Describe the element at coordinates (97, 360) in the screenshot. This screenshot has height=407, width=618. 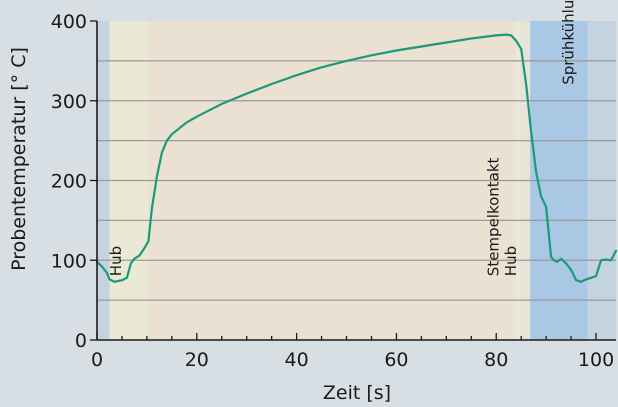
I see `x-tick-label: 0` at that location.